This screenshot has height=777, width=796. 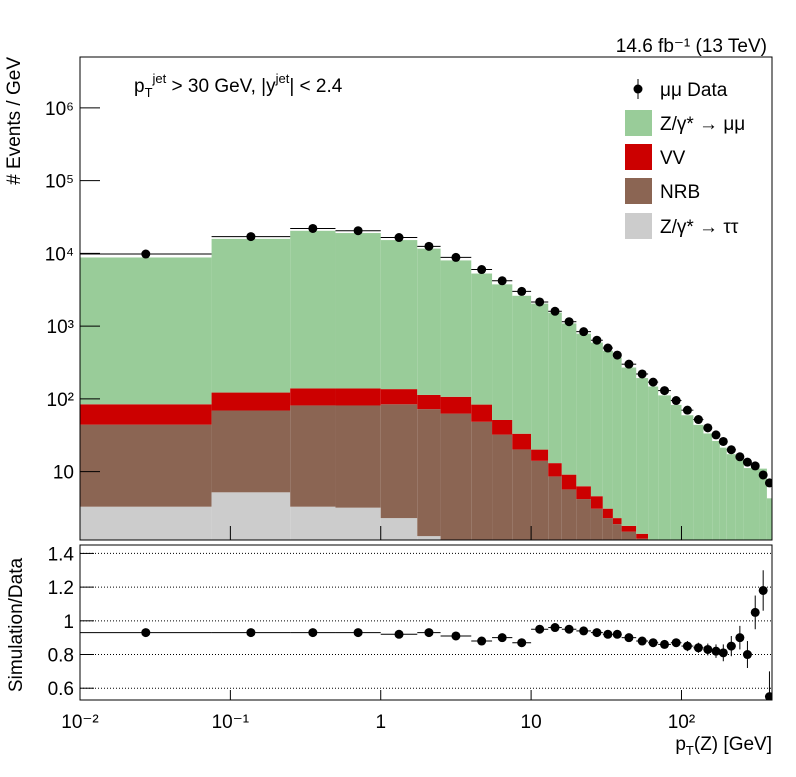 What do you see at coordinates (61, 588) in the screenshot?
I see `ratio-tick-label: 1.2` at bounding box center [61, 588].